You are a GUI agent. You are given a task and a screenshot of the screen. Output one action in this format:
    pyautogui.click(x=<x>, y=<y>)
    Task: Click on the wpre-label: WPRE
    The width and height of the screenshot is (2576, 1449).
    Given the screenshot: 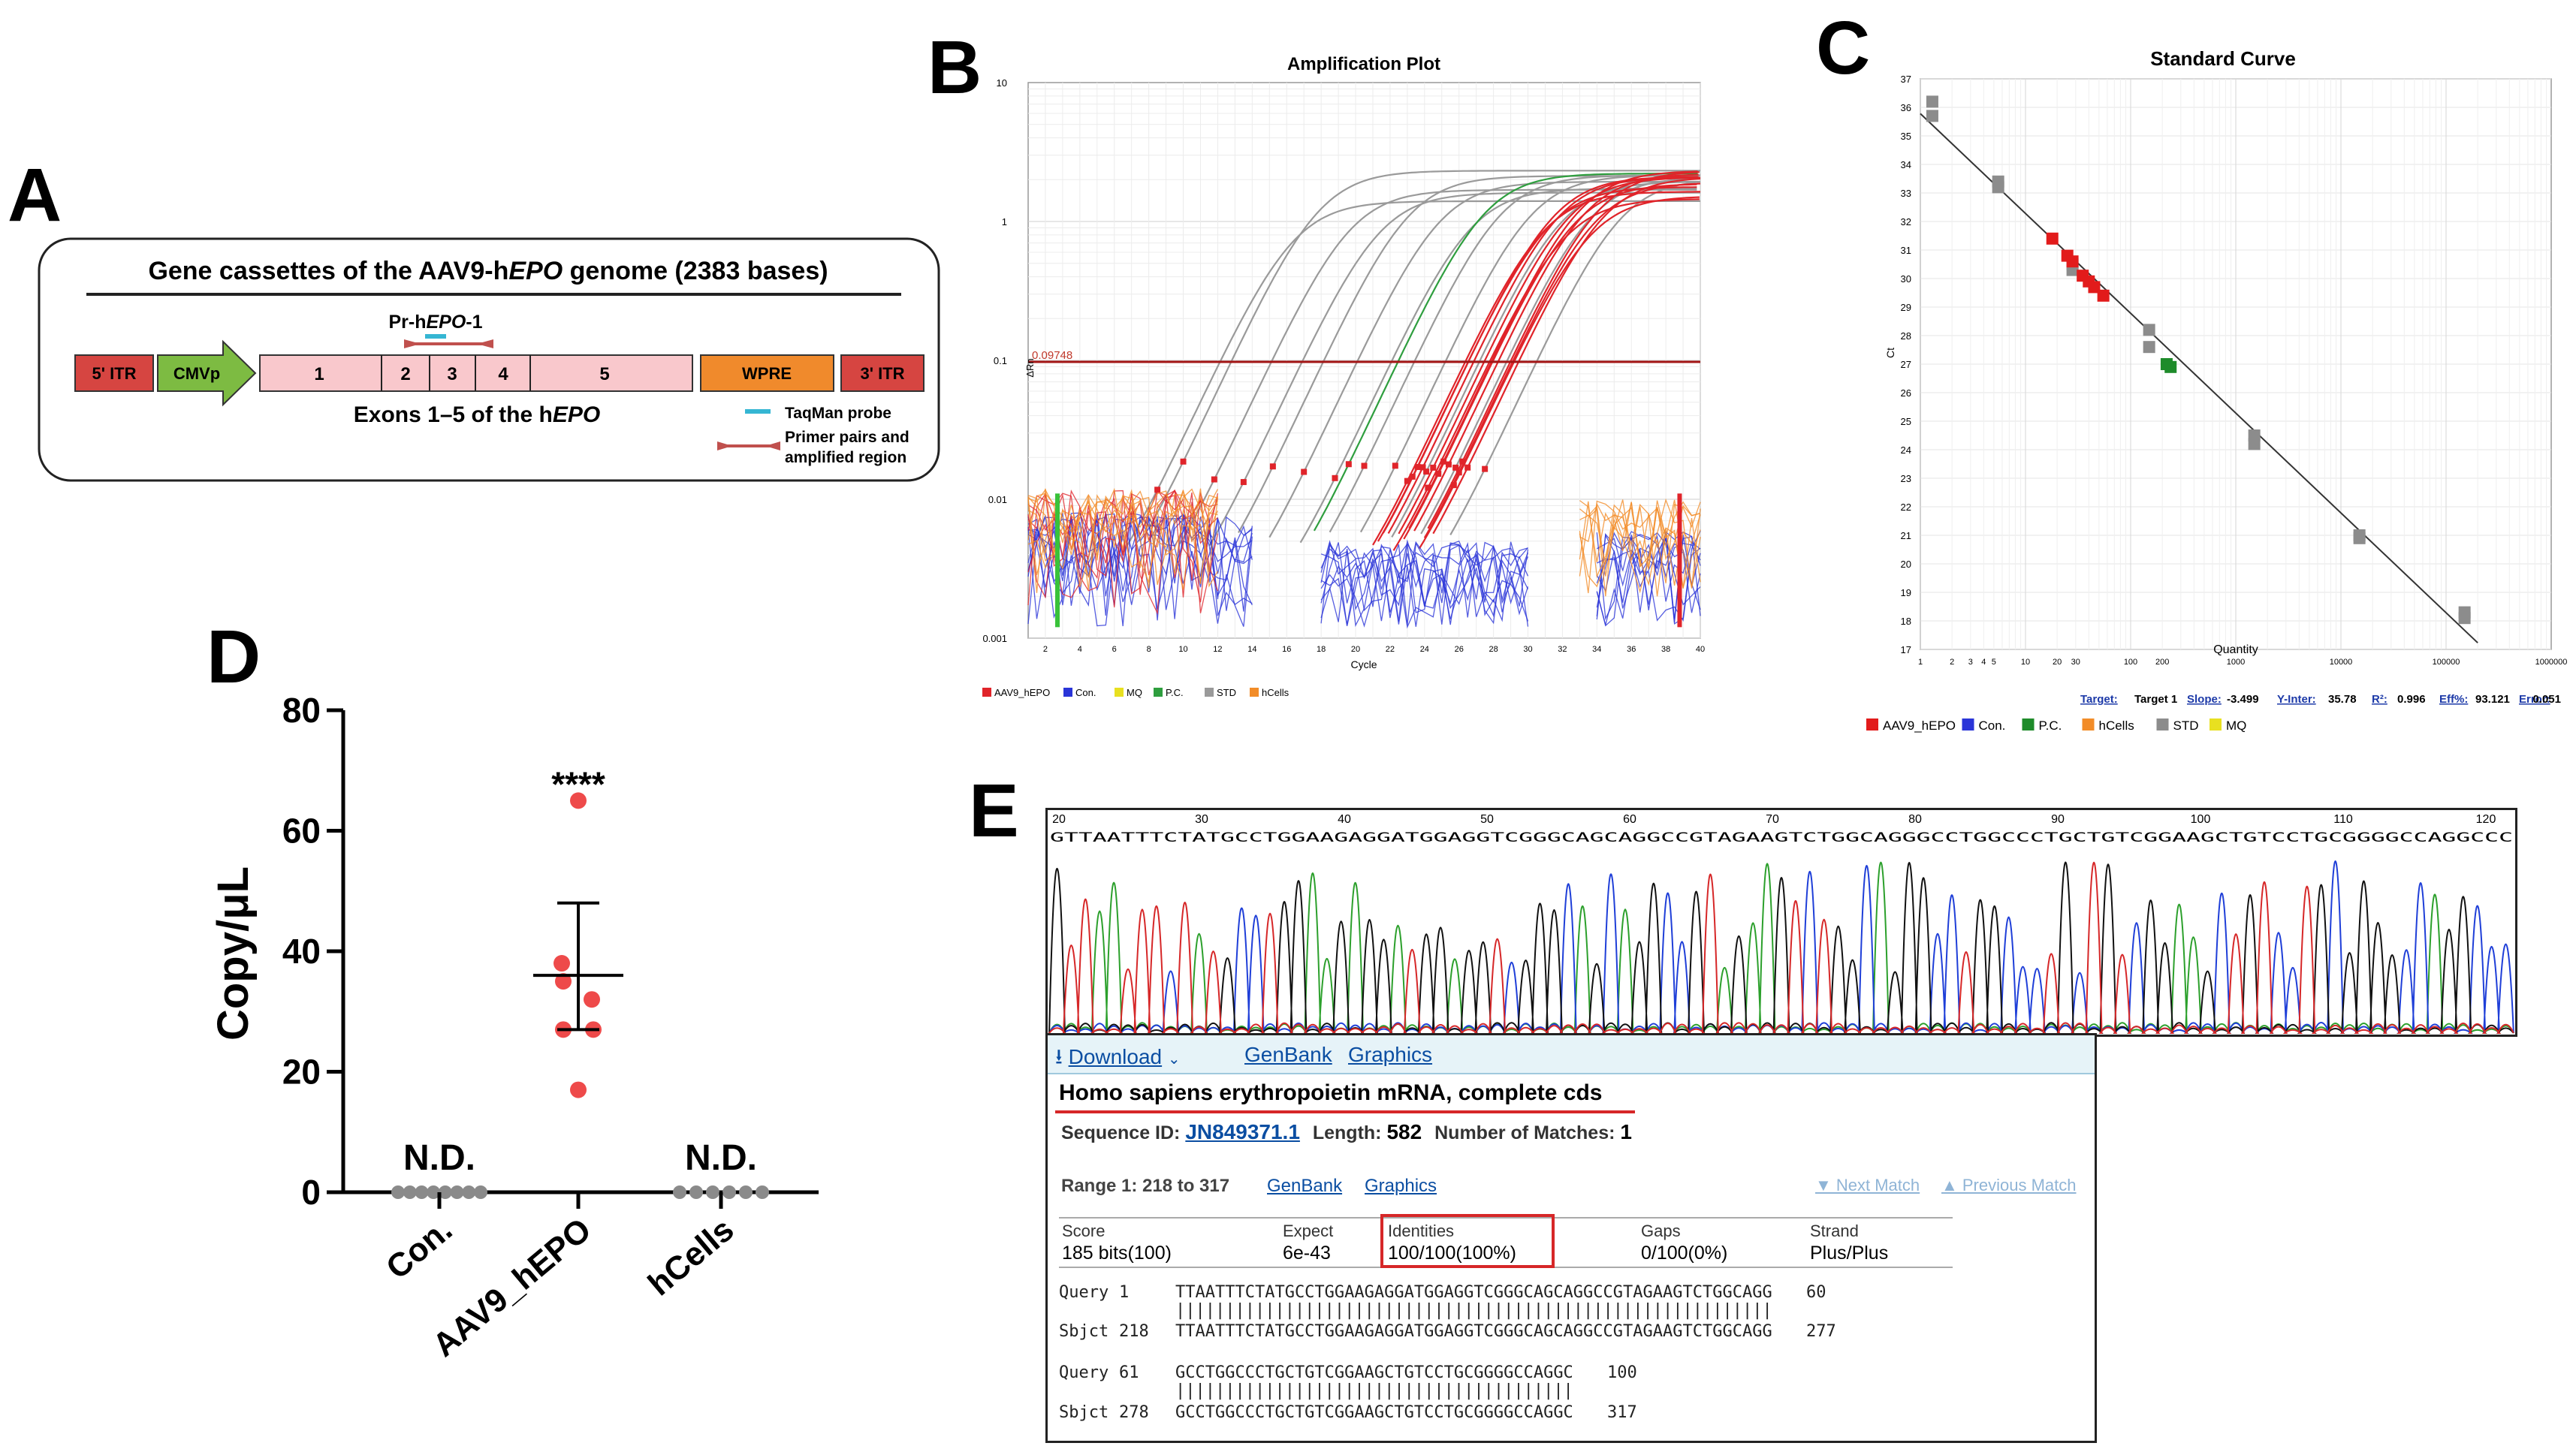 What is the action you would take?
    pyautogui.click(x=767, y=373)
    